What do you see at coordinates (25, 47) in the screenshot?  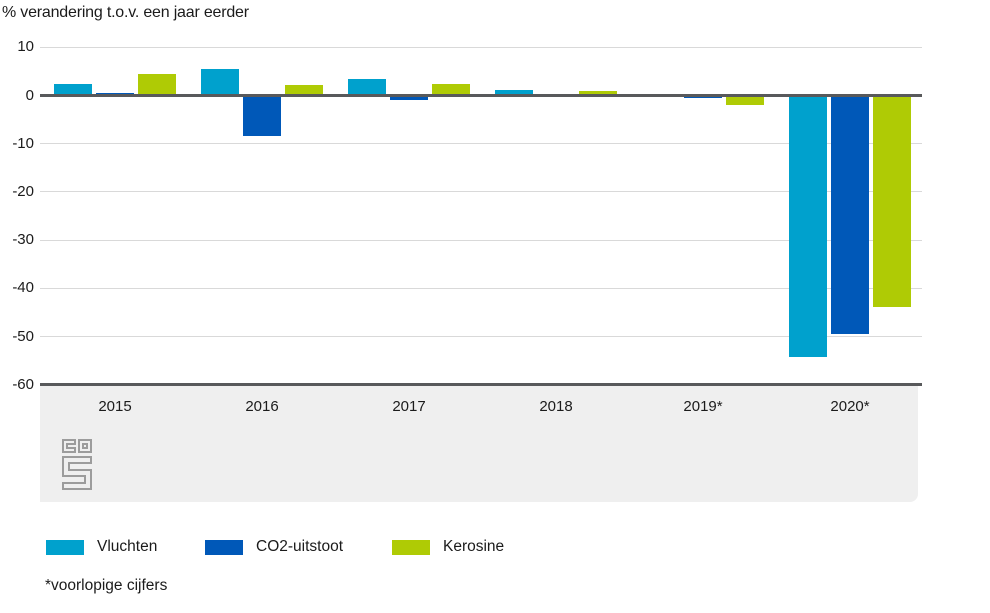 I see `y-tick-label: 10` at bounding box center [25, 47].